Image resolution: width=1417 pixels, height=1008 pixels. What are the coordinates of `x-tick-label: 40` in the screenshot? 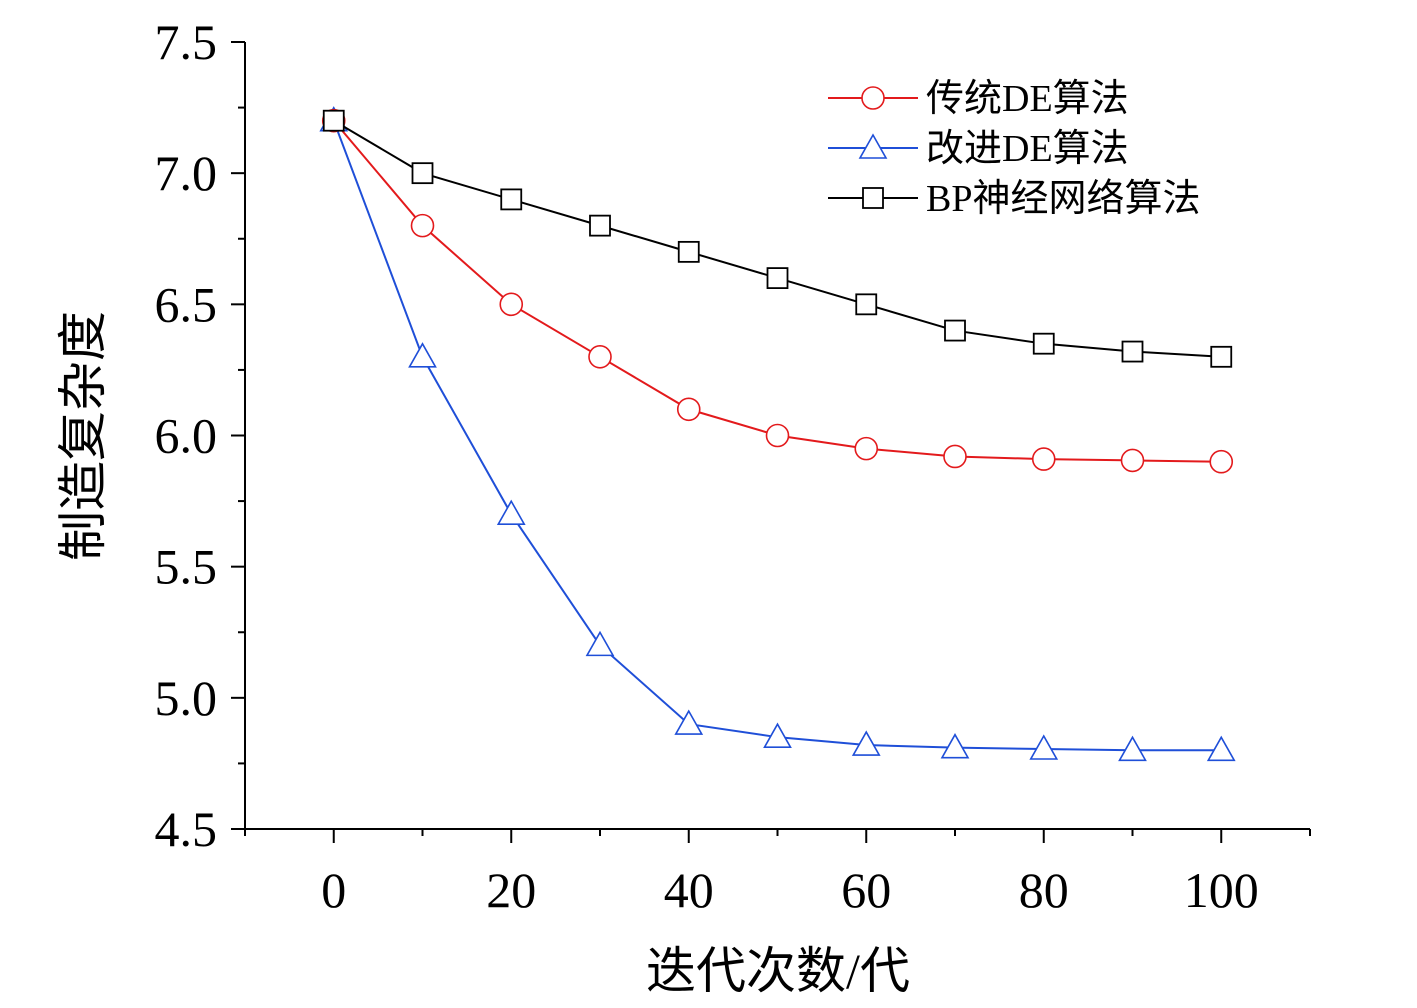 It's located at (689, 890).